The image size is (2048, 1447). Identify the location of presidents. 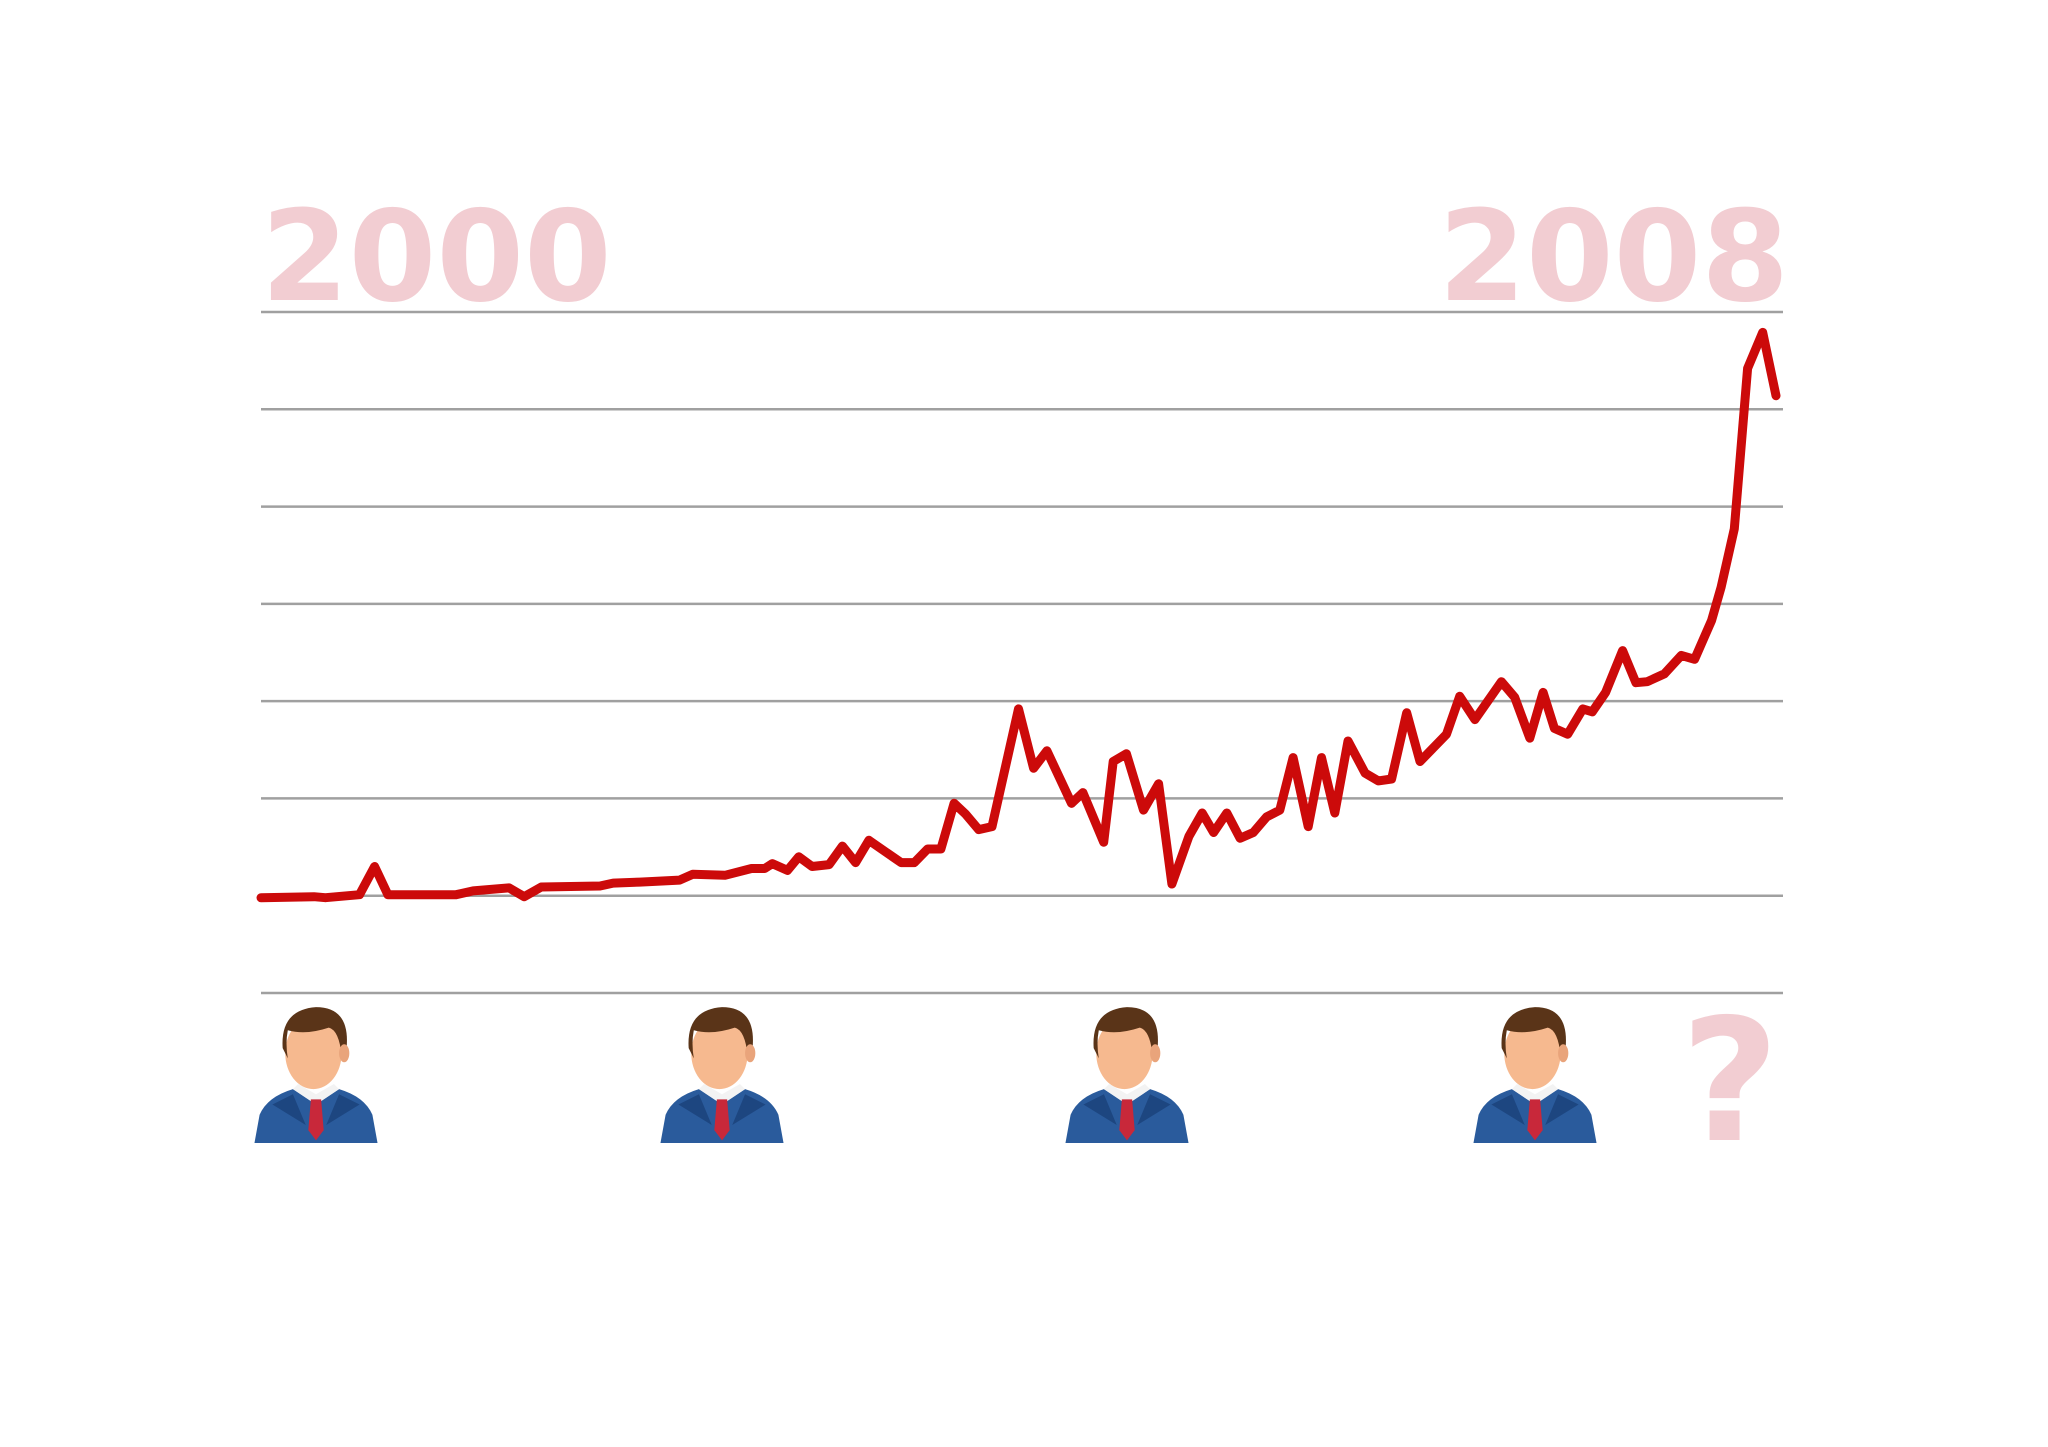
(925, 1075).